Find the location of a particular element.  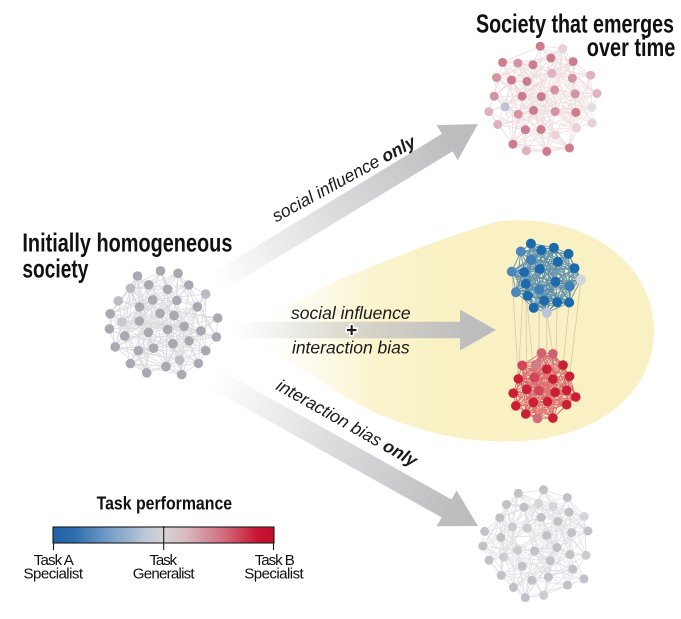

svg-text: Task B is located at coordinates (275, 560).